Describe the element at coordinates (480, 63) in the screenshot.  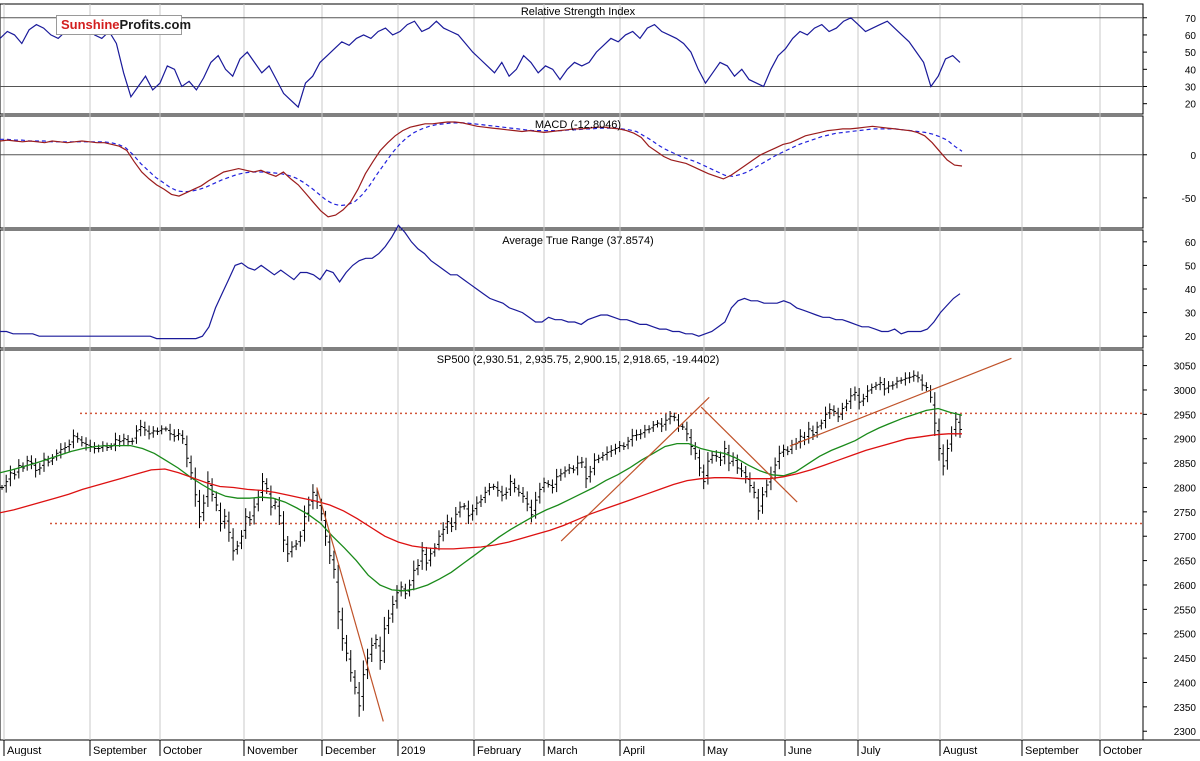
I see `rsi-line` at that location.